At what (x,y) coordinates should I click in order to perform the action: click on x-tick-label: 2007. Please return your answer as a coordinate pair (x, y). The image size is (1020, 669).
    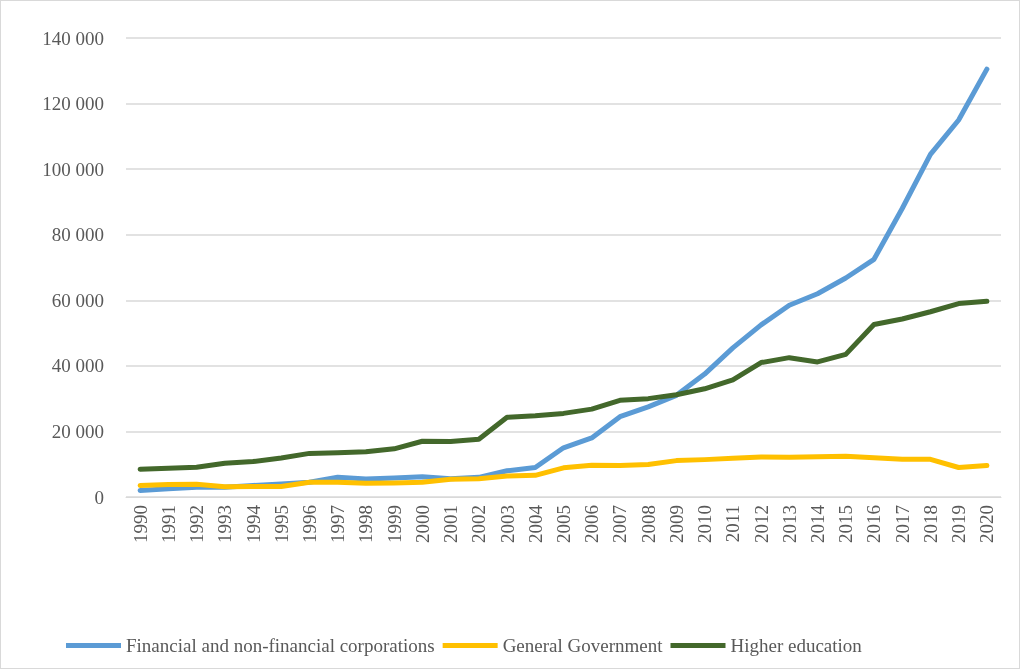
    Looking at the image, I should click on (620, 524).